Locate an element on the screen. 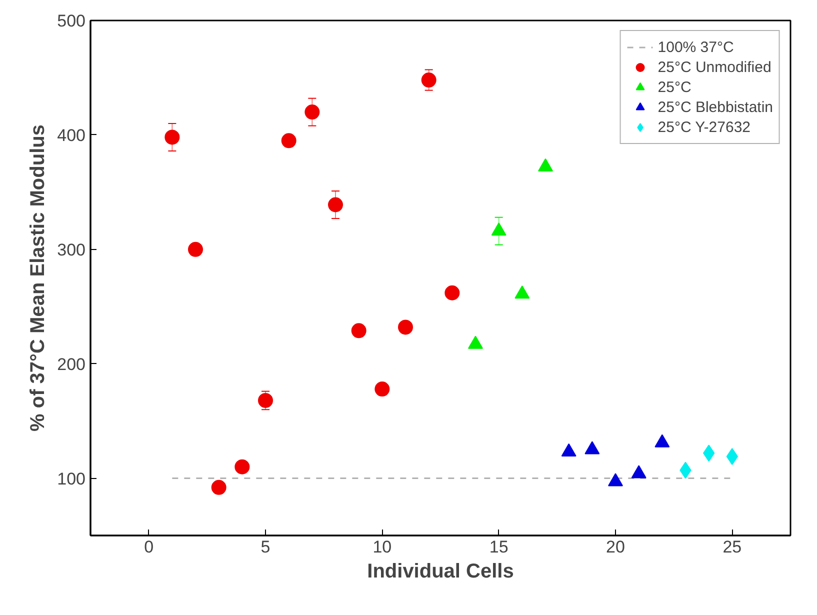  y-tick-label: 400 is located at coordinates (71, 135).